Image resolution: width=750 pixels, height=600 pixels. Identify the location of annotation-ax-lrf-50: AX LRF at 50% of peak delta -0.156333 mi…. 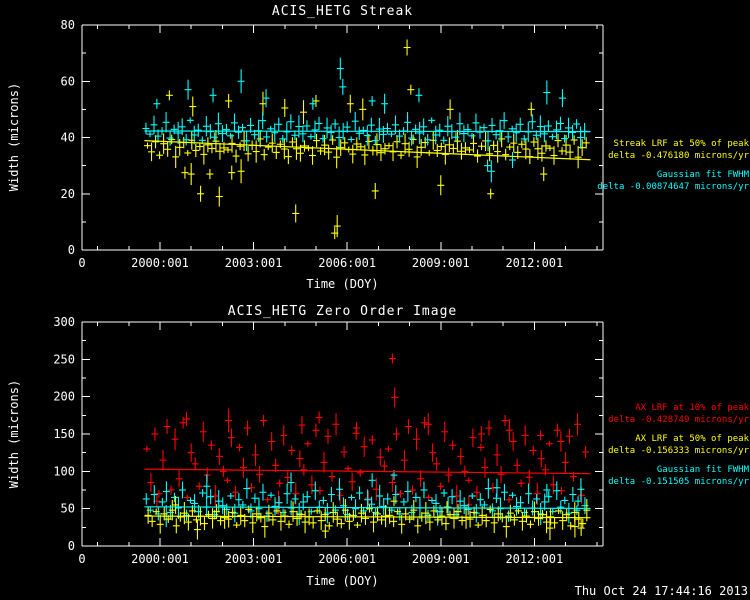
(678, 445).